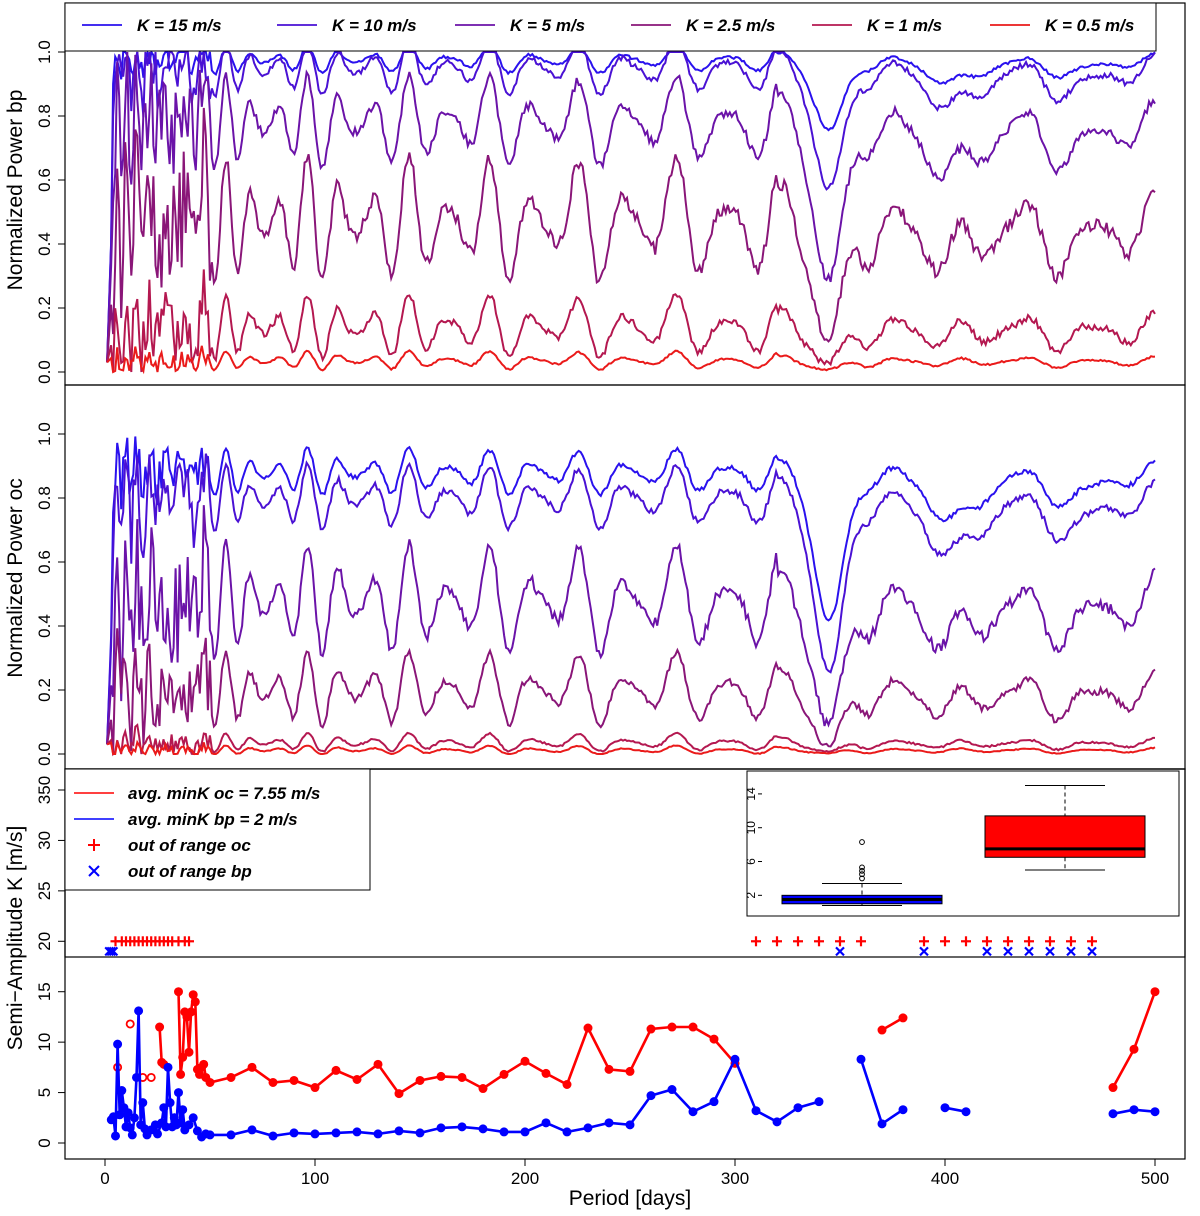  I want to click on bottom-legend-box, so click(217, 829).